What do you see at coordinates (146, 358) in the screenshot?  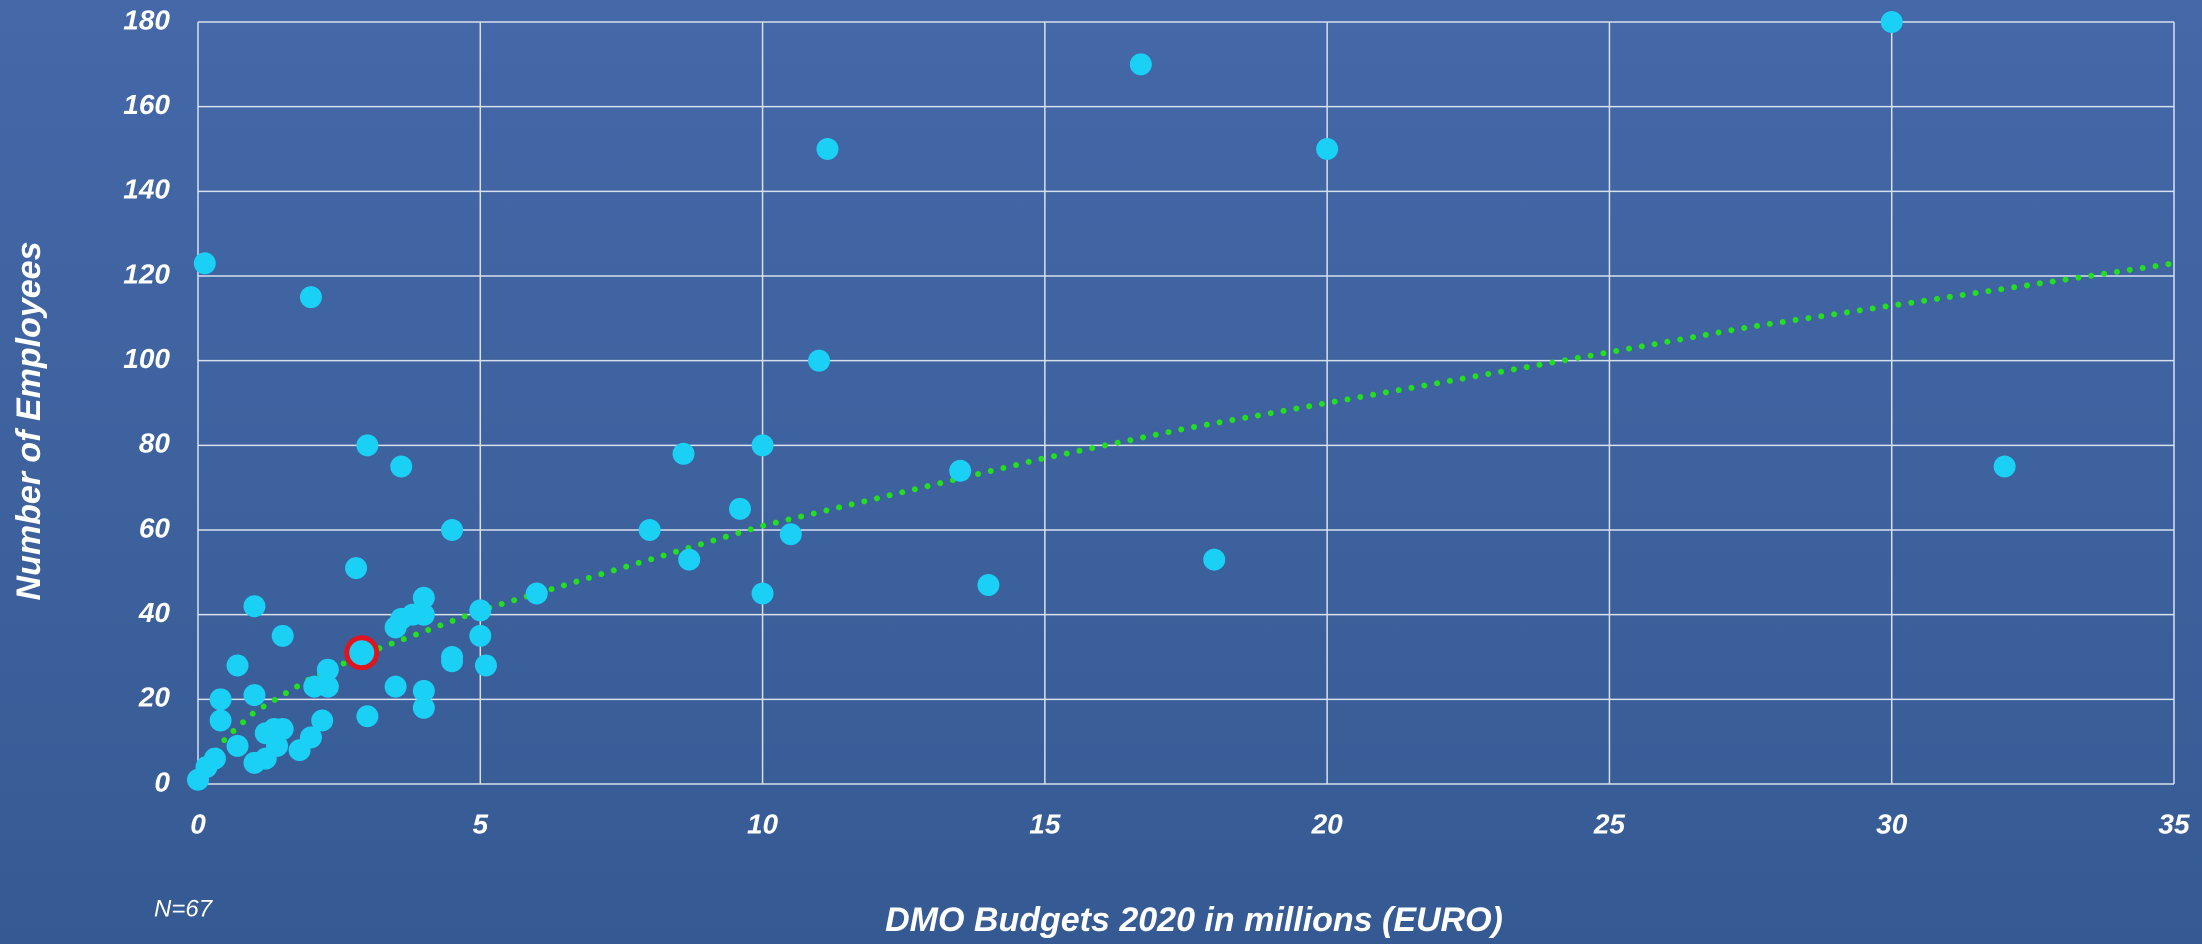 I see `y-tick-label: 100` at bounding box center [146, 358].